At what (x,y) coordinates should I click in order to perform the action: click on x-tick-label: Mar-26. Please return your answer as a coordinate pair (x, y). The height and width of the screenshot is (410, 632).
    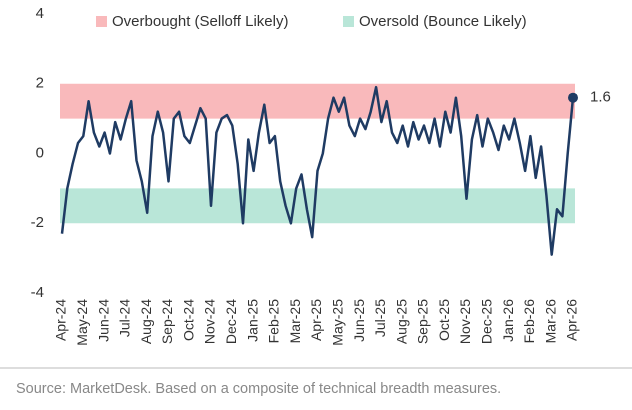
    Looking at the image, I should click on (550, 321).